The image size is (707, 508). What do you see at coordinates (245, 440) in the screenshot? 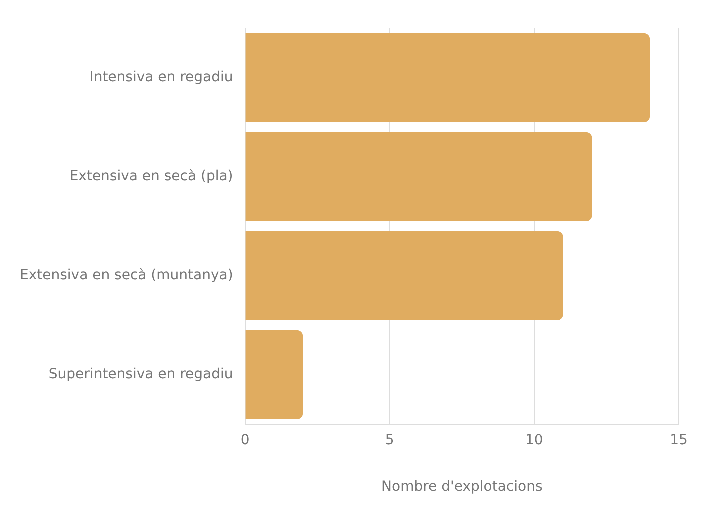
I see `x-tick-label: 0` at bounding box center [245, 440].